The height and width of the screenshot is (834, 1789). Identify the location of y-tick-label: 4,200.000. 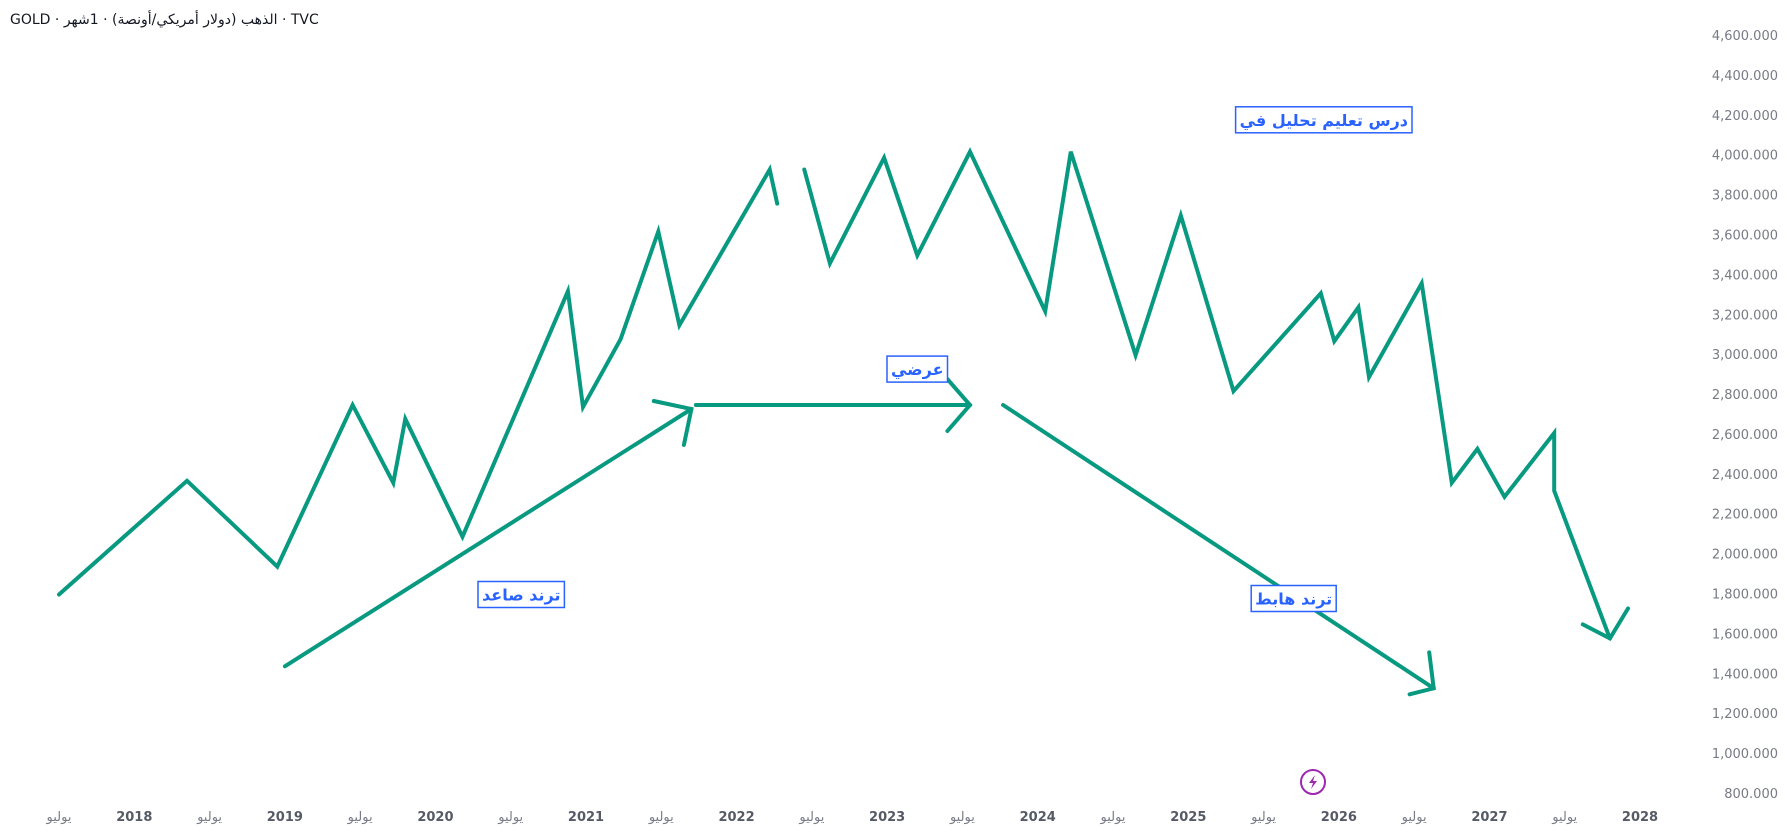
(1745, 116).